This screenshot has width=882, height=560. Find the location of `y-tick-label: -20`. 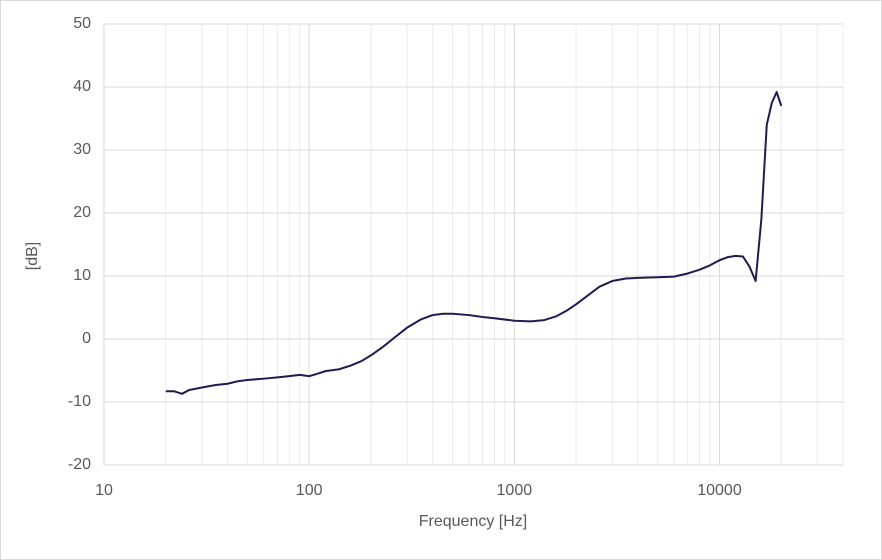

y-tick-label: -20 is located at coordinates (79, 464).